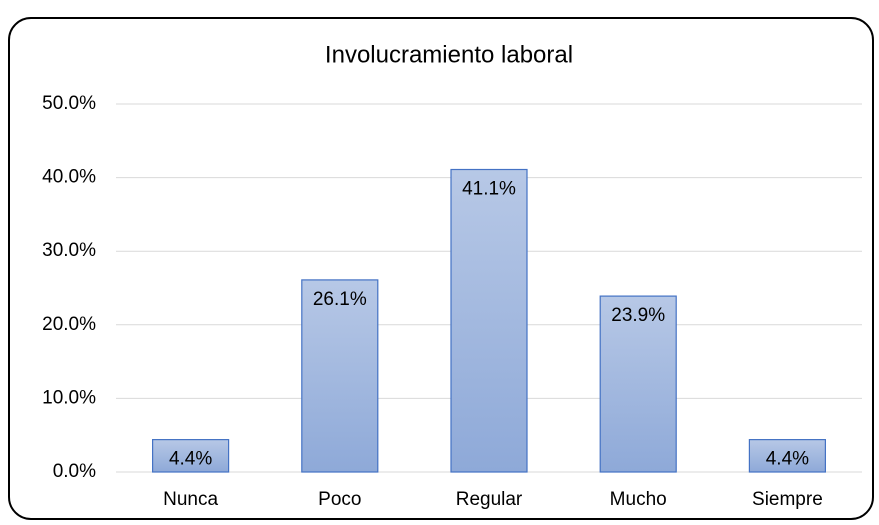 The width and height of the screenshot is (879, 525). What do you see at coordinates (638, 315) in the screenshot?
I see `data-label: 23.9%` at bounding box center [638, 315].